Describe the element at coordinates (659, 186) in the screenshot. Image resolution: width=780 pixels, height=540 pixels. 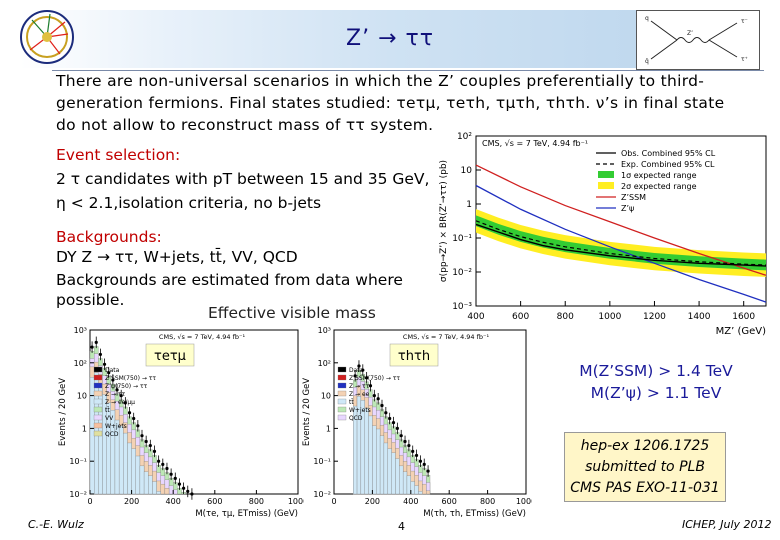
I see `legend-label: 2σ expected range` at that location.